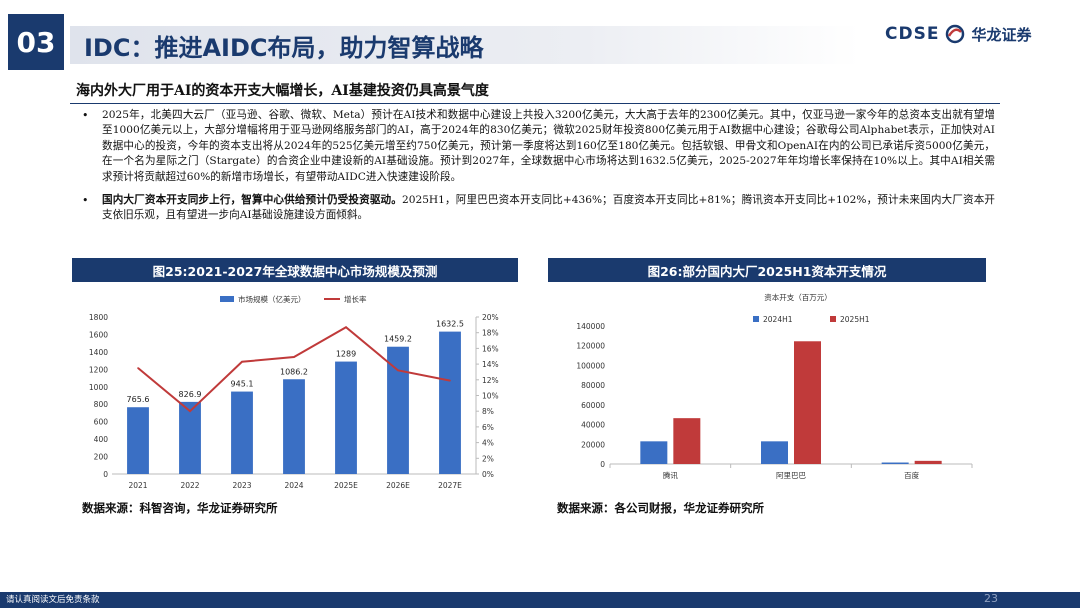 The height and width of the screenshot is (608, 1080). Describe the element at coordinates (53, 600) in the screenshot. I see `disclaimer-link: 请认真阅读文后免责条款` at that location.